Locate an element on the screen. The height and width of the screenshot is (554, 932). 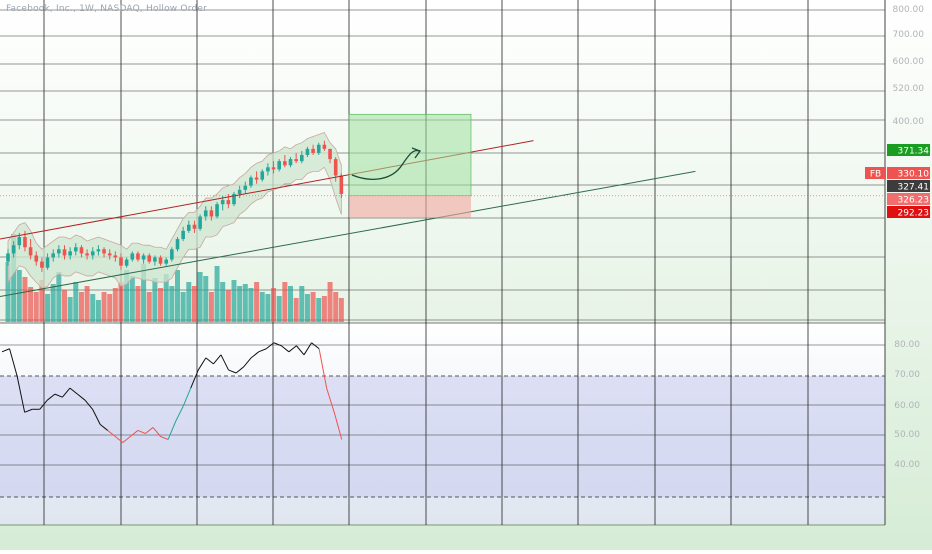
projection-arrow is located at coordinates (386, 165).